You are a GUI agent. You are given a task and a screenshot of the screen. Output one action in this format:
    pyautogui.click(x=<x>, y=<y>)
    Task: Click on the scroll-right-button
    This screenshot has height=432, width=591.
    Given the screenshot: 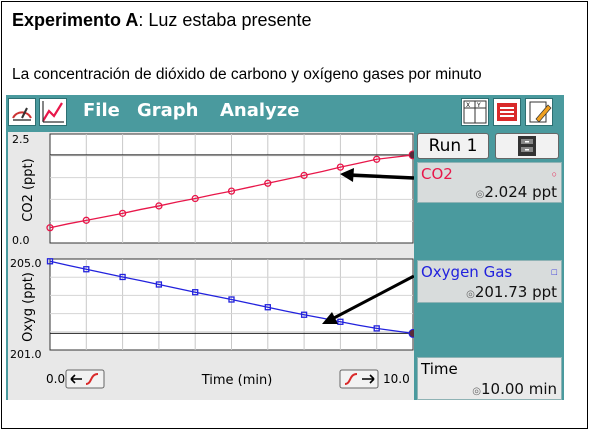 What is the action you would take?
    pyautogui.click(x=359, y=379)
    